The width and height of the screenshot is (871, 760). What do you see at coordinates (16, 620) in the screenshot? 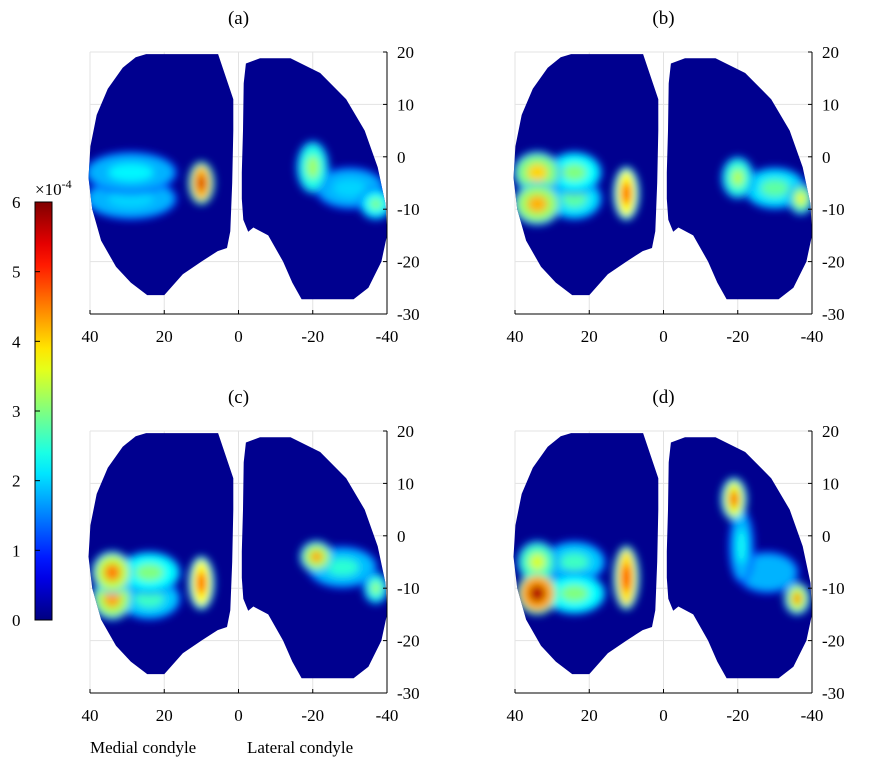
I see `colorbar-tick-label: 0` at bounding box center [16, 620].